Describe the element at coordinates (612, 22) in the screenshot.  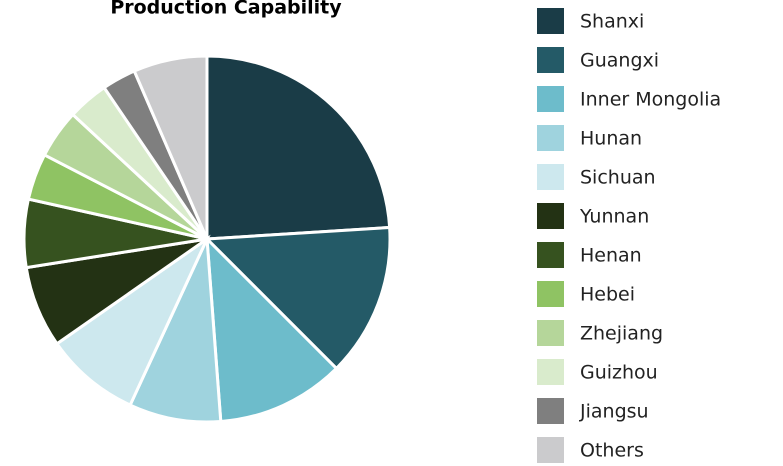
I see `legend-label: Shanxi` at that location.